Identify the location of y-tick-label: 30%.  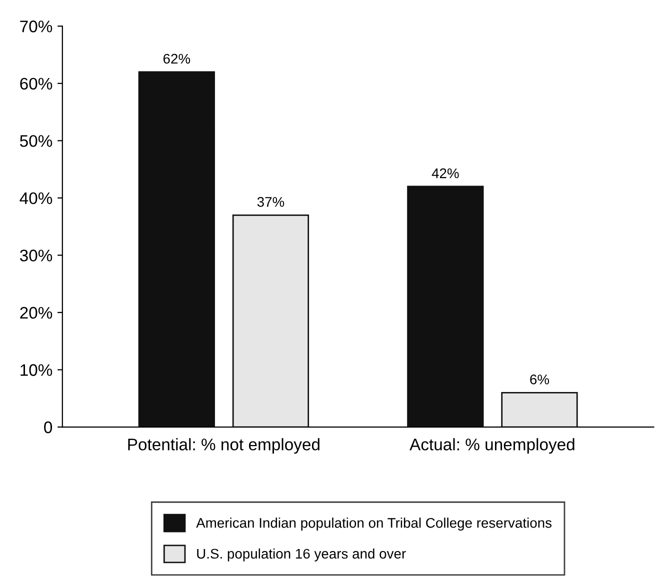
(36, 256).